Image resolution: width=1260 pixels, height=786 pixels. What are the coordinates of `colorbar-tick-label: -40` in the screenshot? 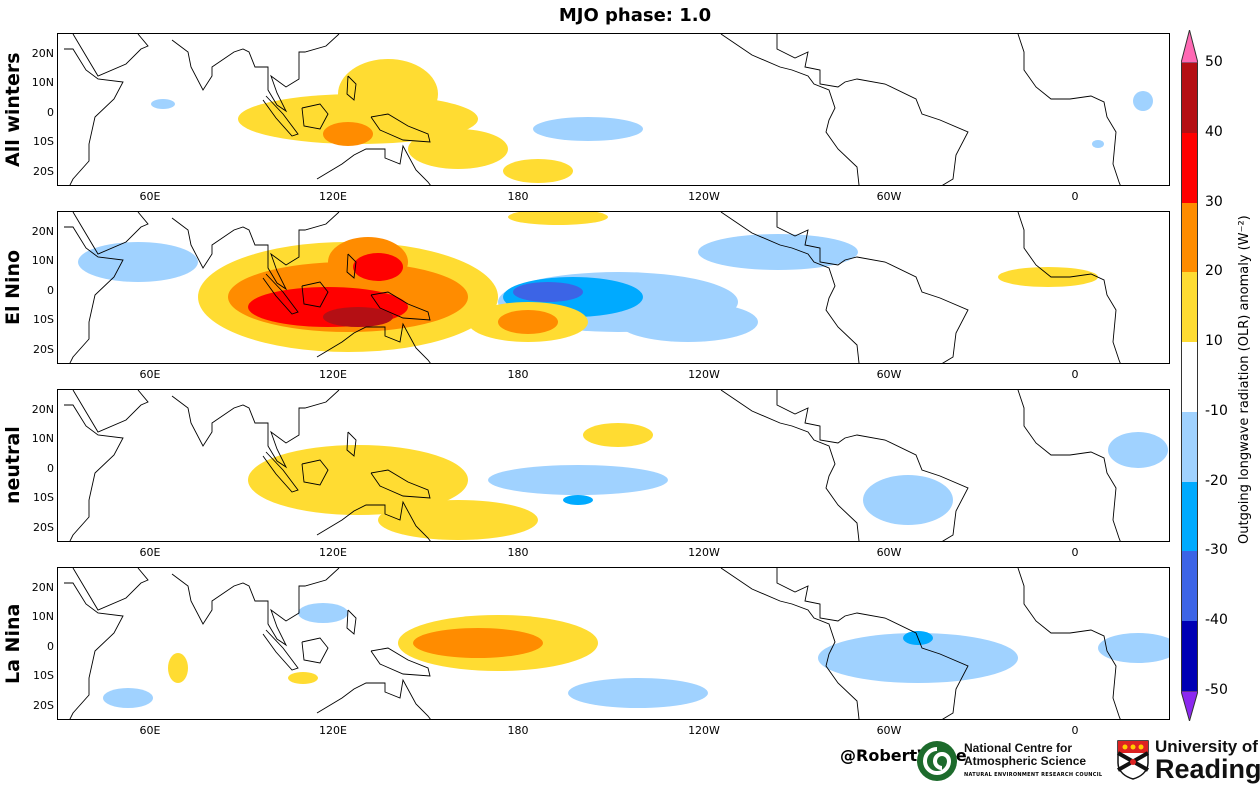 It's located at (1216, 620).